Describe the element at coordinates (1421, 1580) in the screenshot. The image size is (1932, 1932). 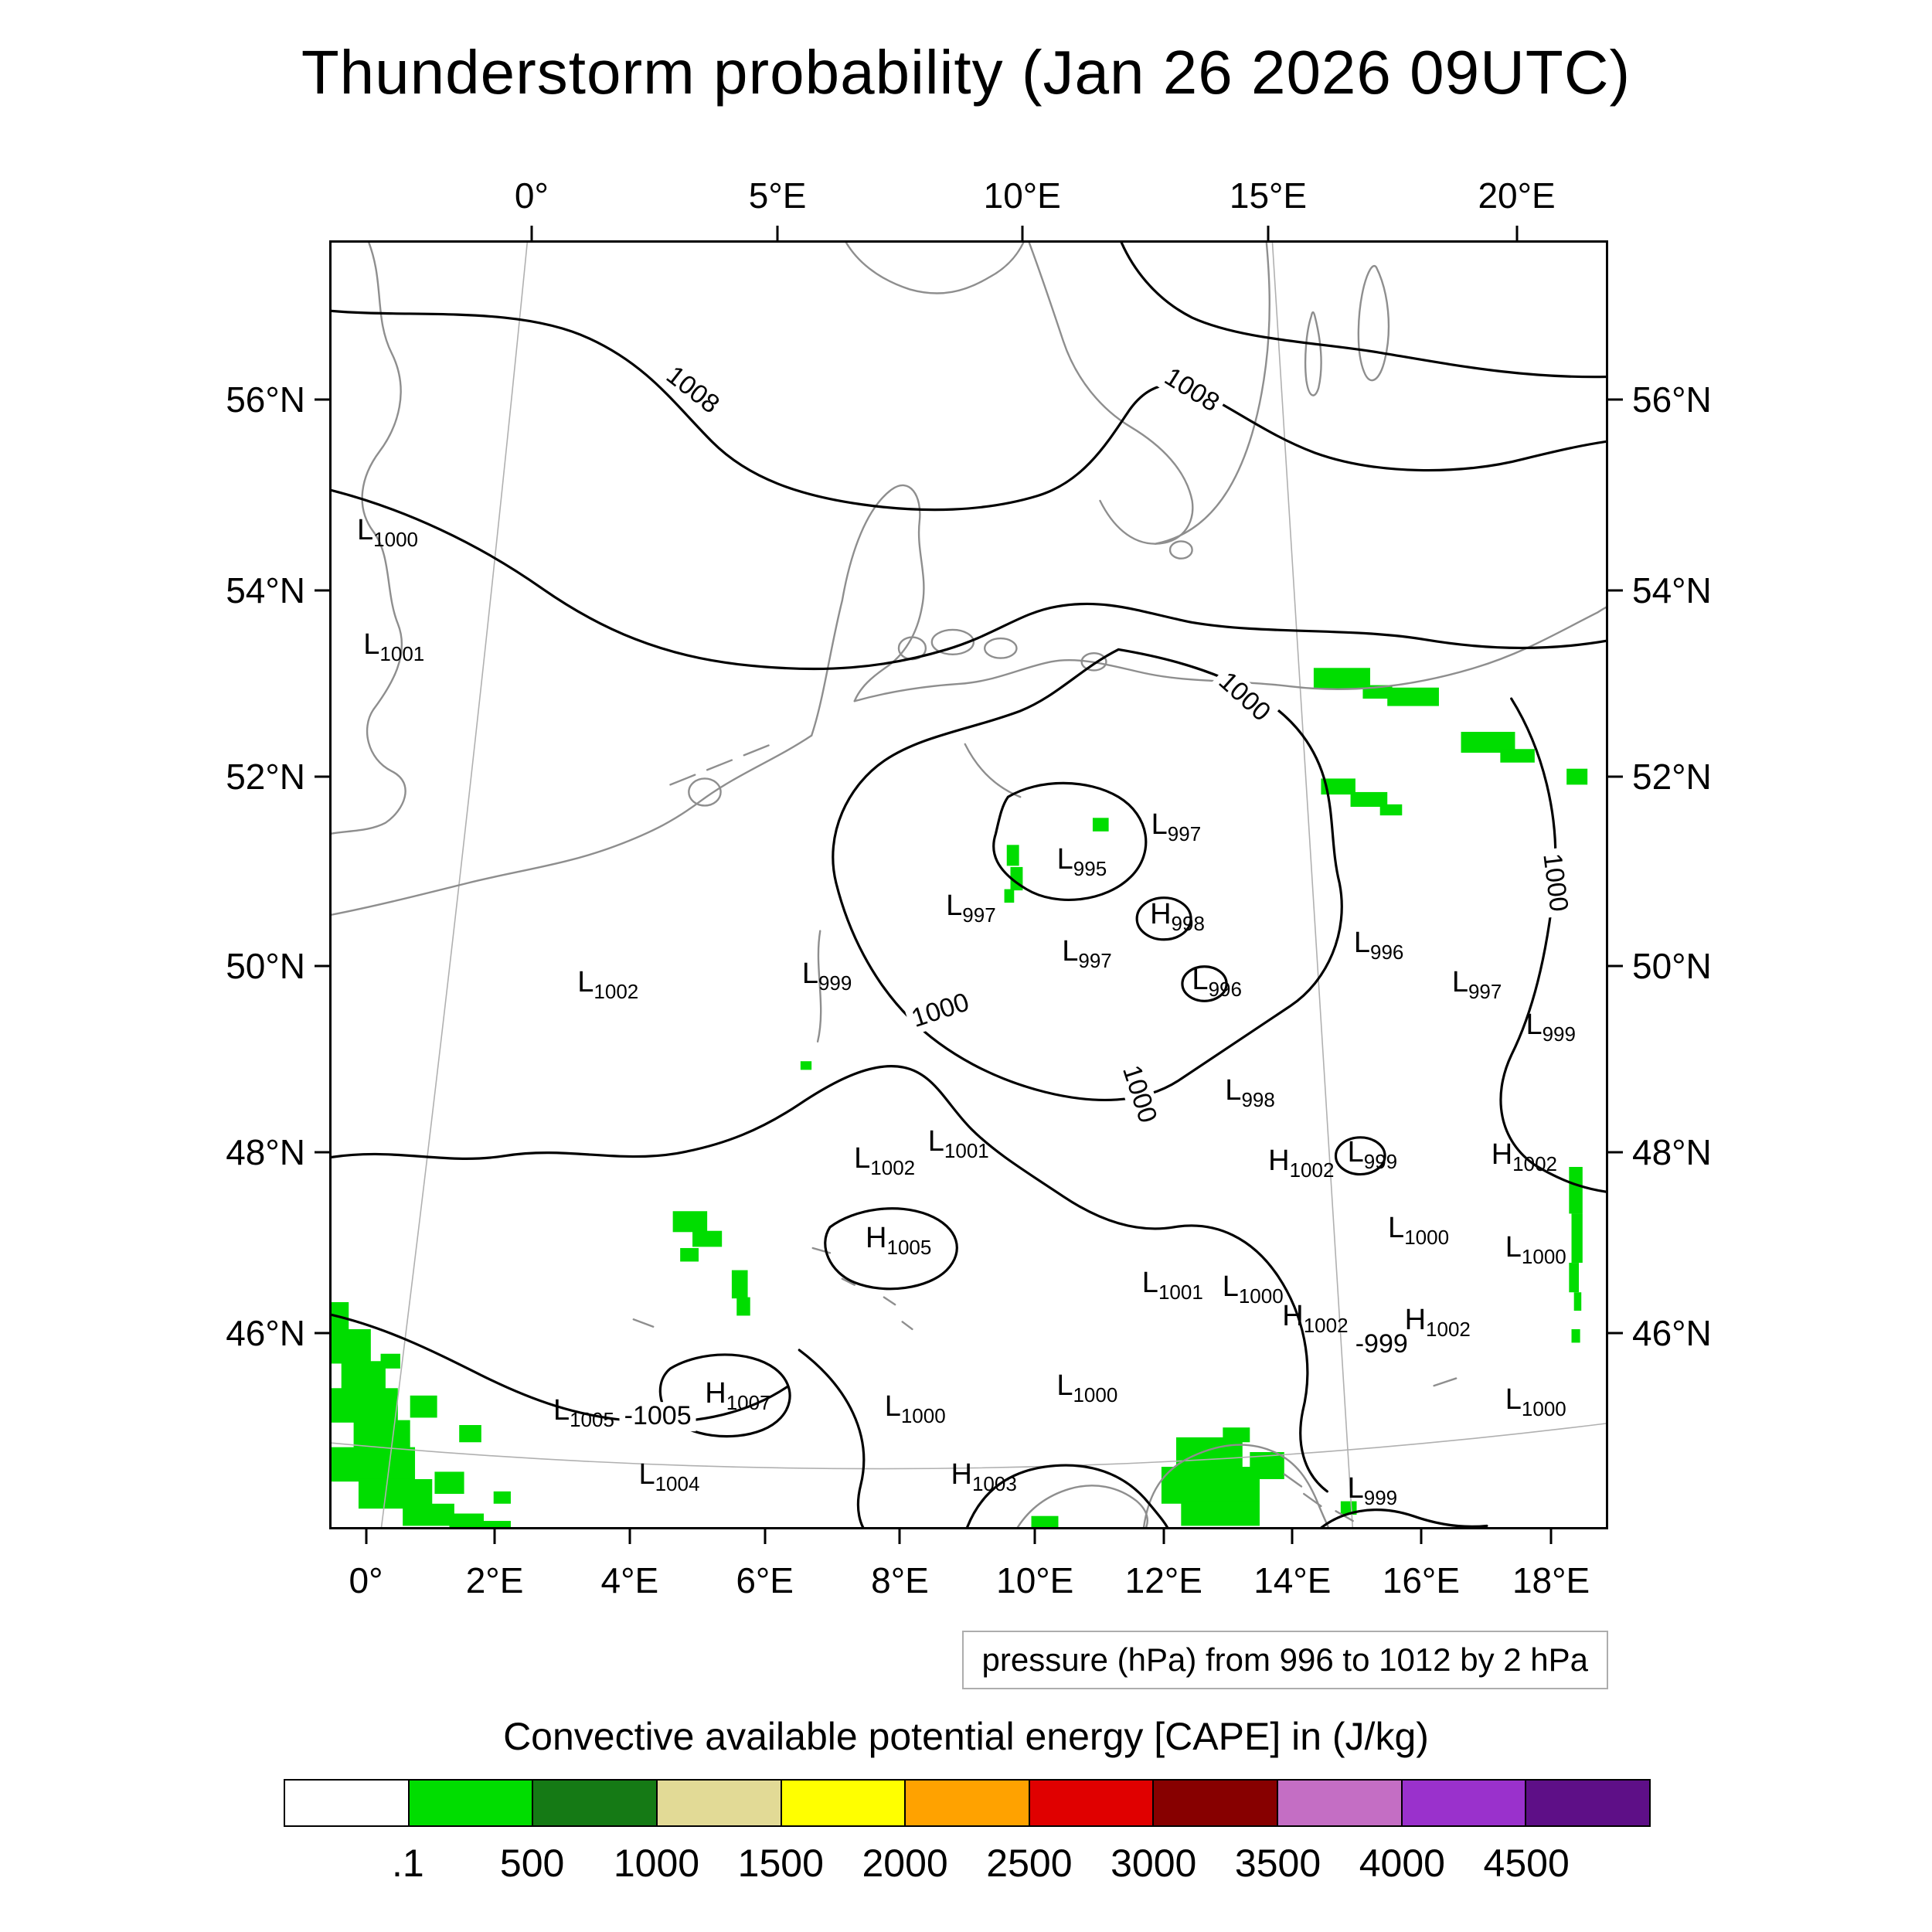
I see `axis-label-bottom: 16°E` at that location.